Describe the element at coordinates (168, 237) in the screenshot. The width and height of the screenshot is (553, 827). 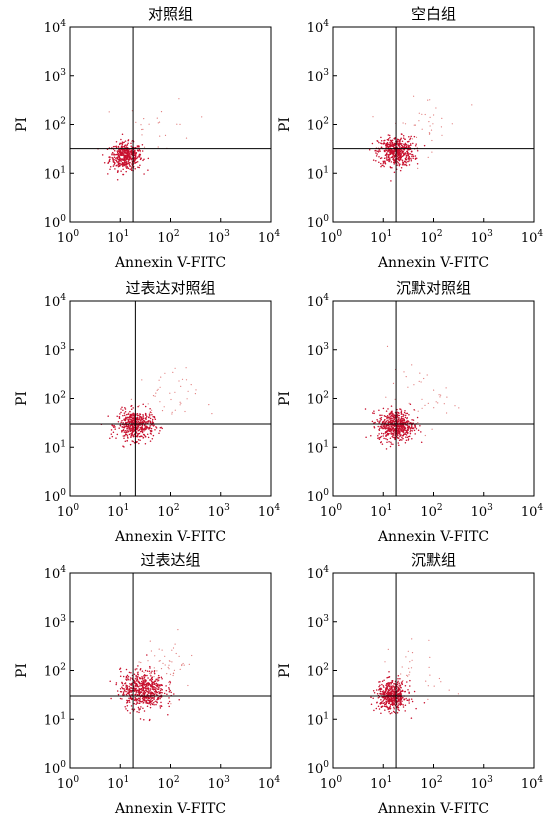
I see `x-tick-label: 102` at that location.